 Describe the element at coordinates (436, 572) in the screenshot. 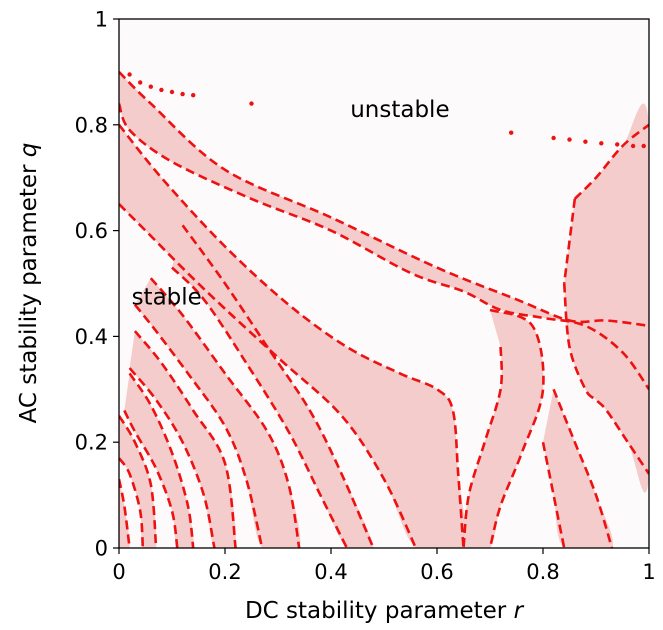

I see `x-tick-label: 0.6` at that location.